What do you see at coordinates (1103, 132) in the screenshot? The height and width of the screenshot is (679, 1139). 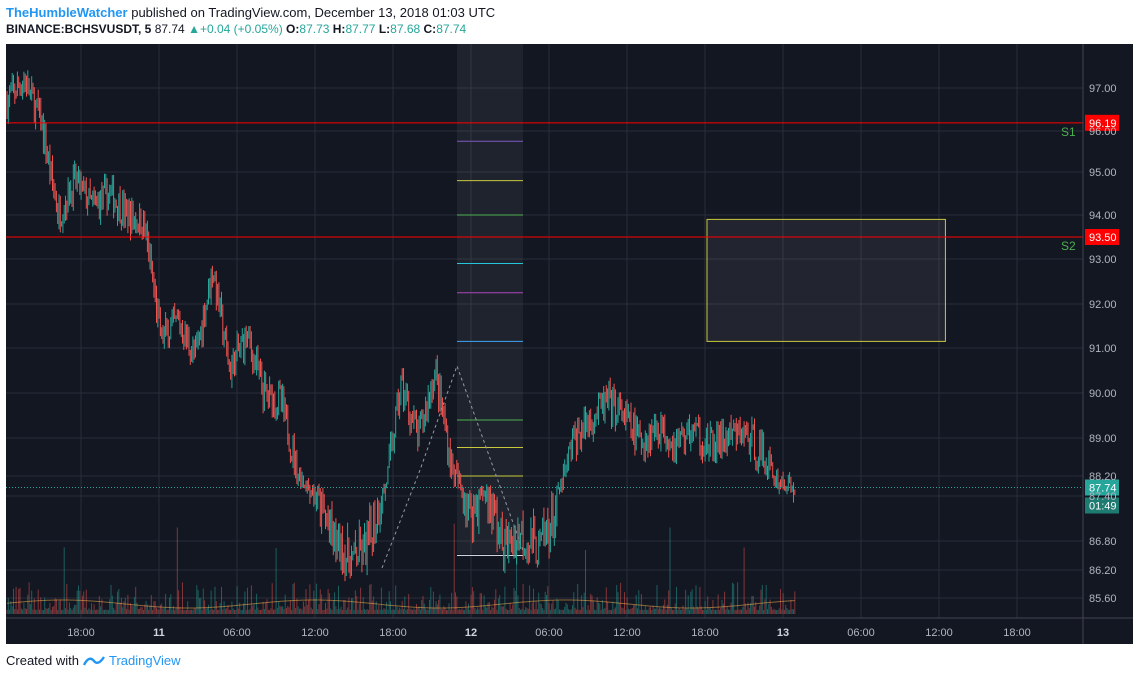 I see `price-tick-label: 96.00` at bounding box center [1103, 132].